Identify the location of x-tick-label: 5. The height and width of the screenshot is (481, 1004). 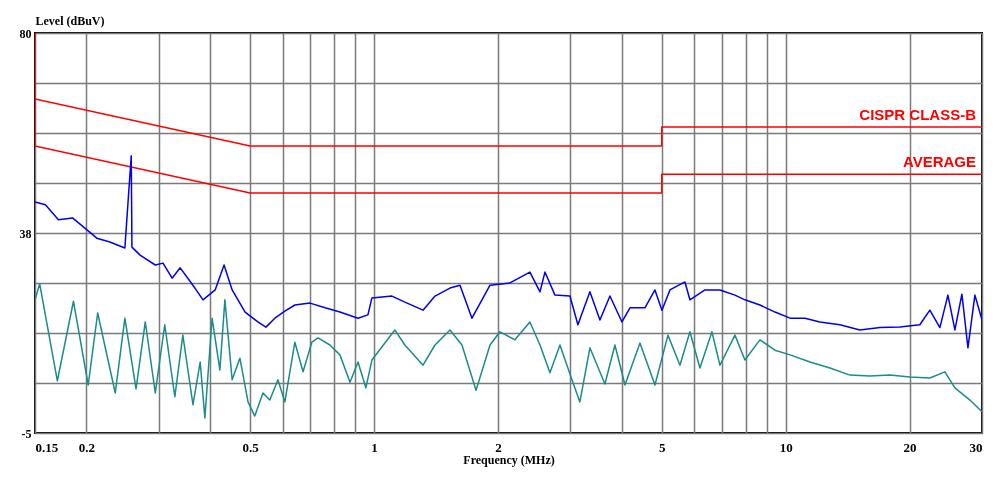
(662, 447).